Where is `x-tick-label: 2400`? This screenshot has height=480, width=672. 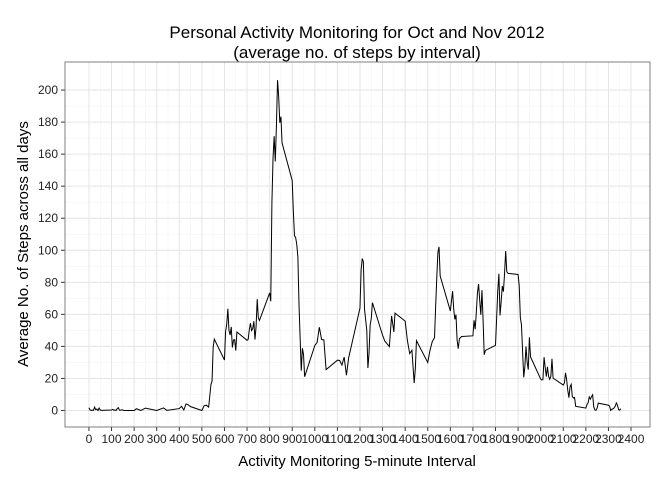
x-tick-label: 2400 is located at coordinates (631, 439).